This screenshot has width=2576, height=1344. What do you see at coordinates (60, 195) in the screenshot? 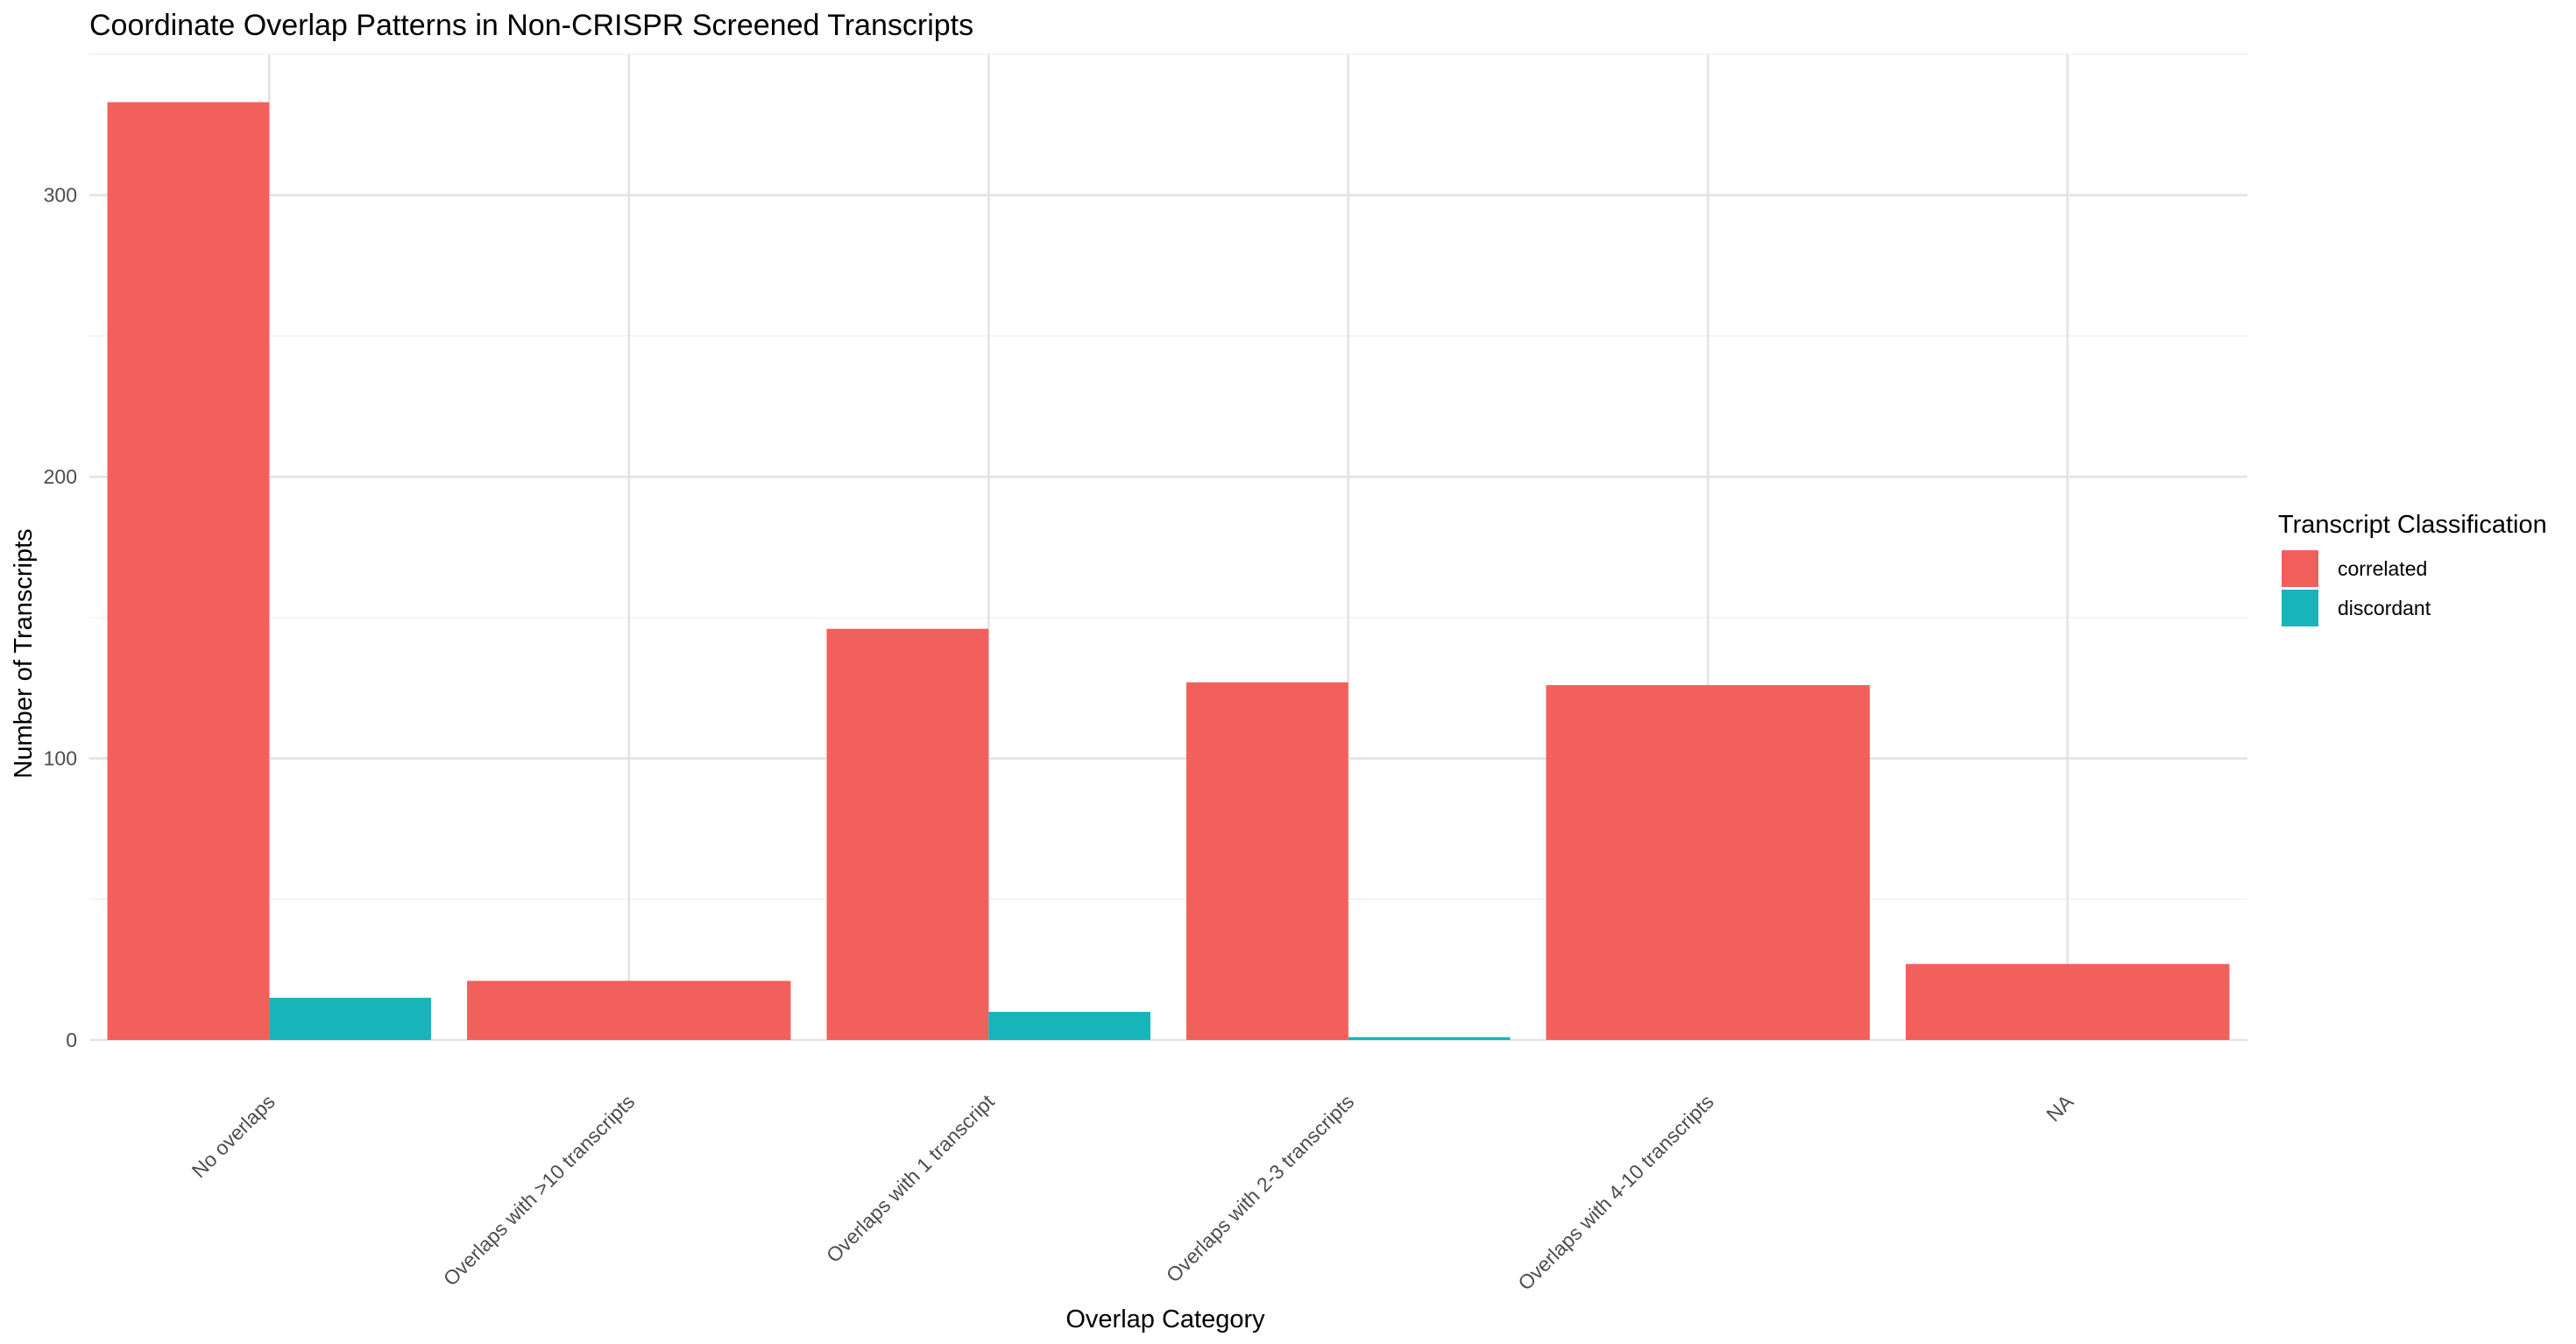
I see `y-tick-label: 300` at bounding box center [60, 195].